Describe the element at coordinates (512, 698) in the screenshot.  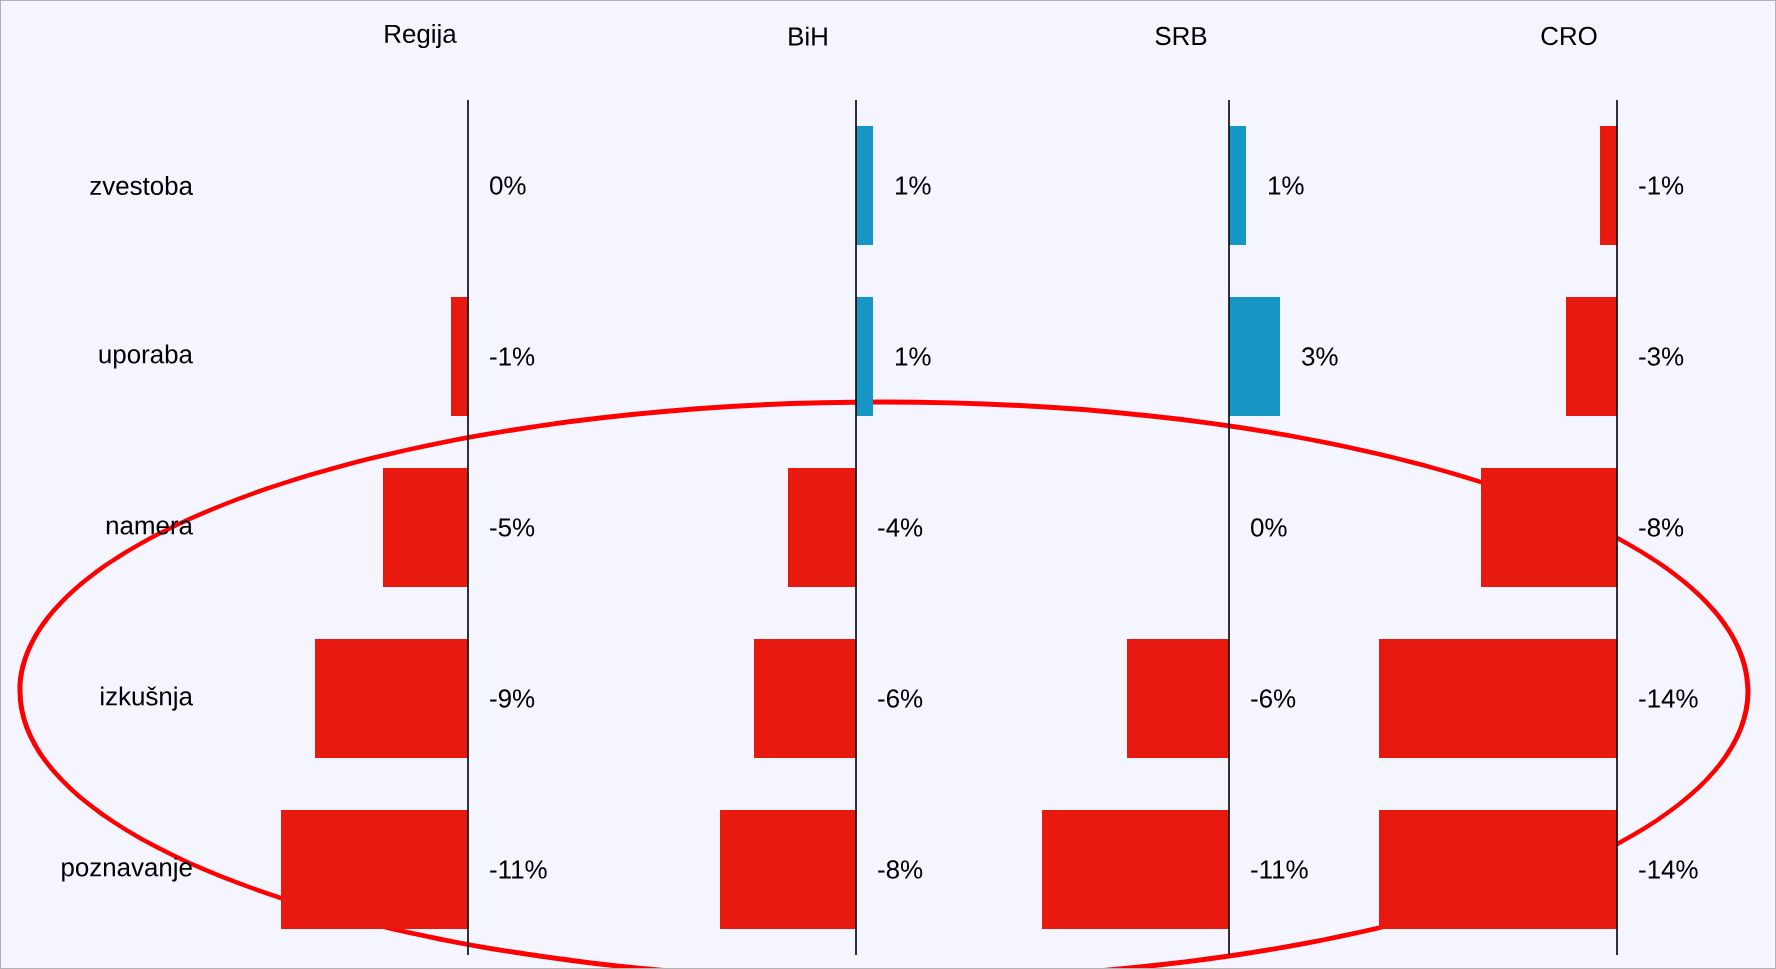
I see `data-label: -9%` at that location.